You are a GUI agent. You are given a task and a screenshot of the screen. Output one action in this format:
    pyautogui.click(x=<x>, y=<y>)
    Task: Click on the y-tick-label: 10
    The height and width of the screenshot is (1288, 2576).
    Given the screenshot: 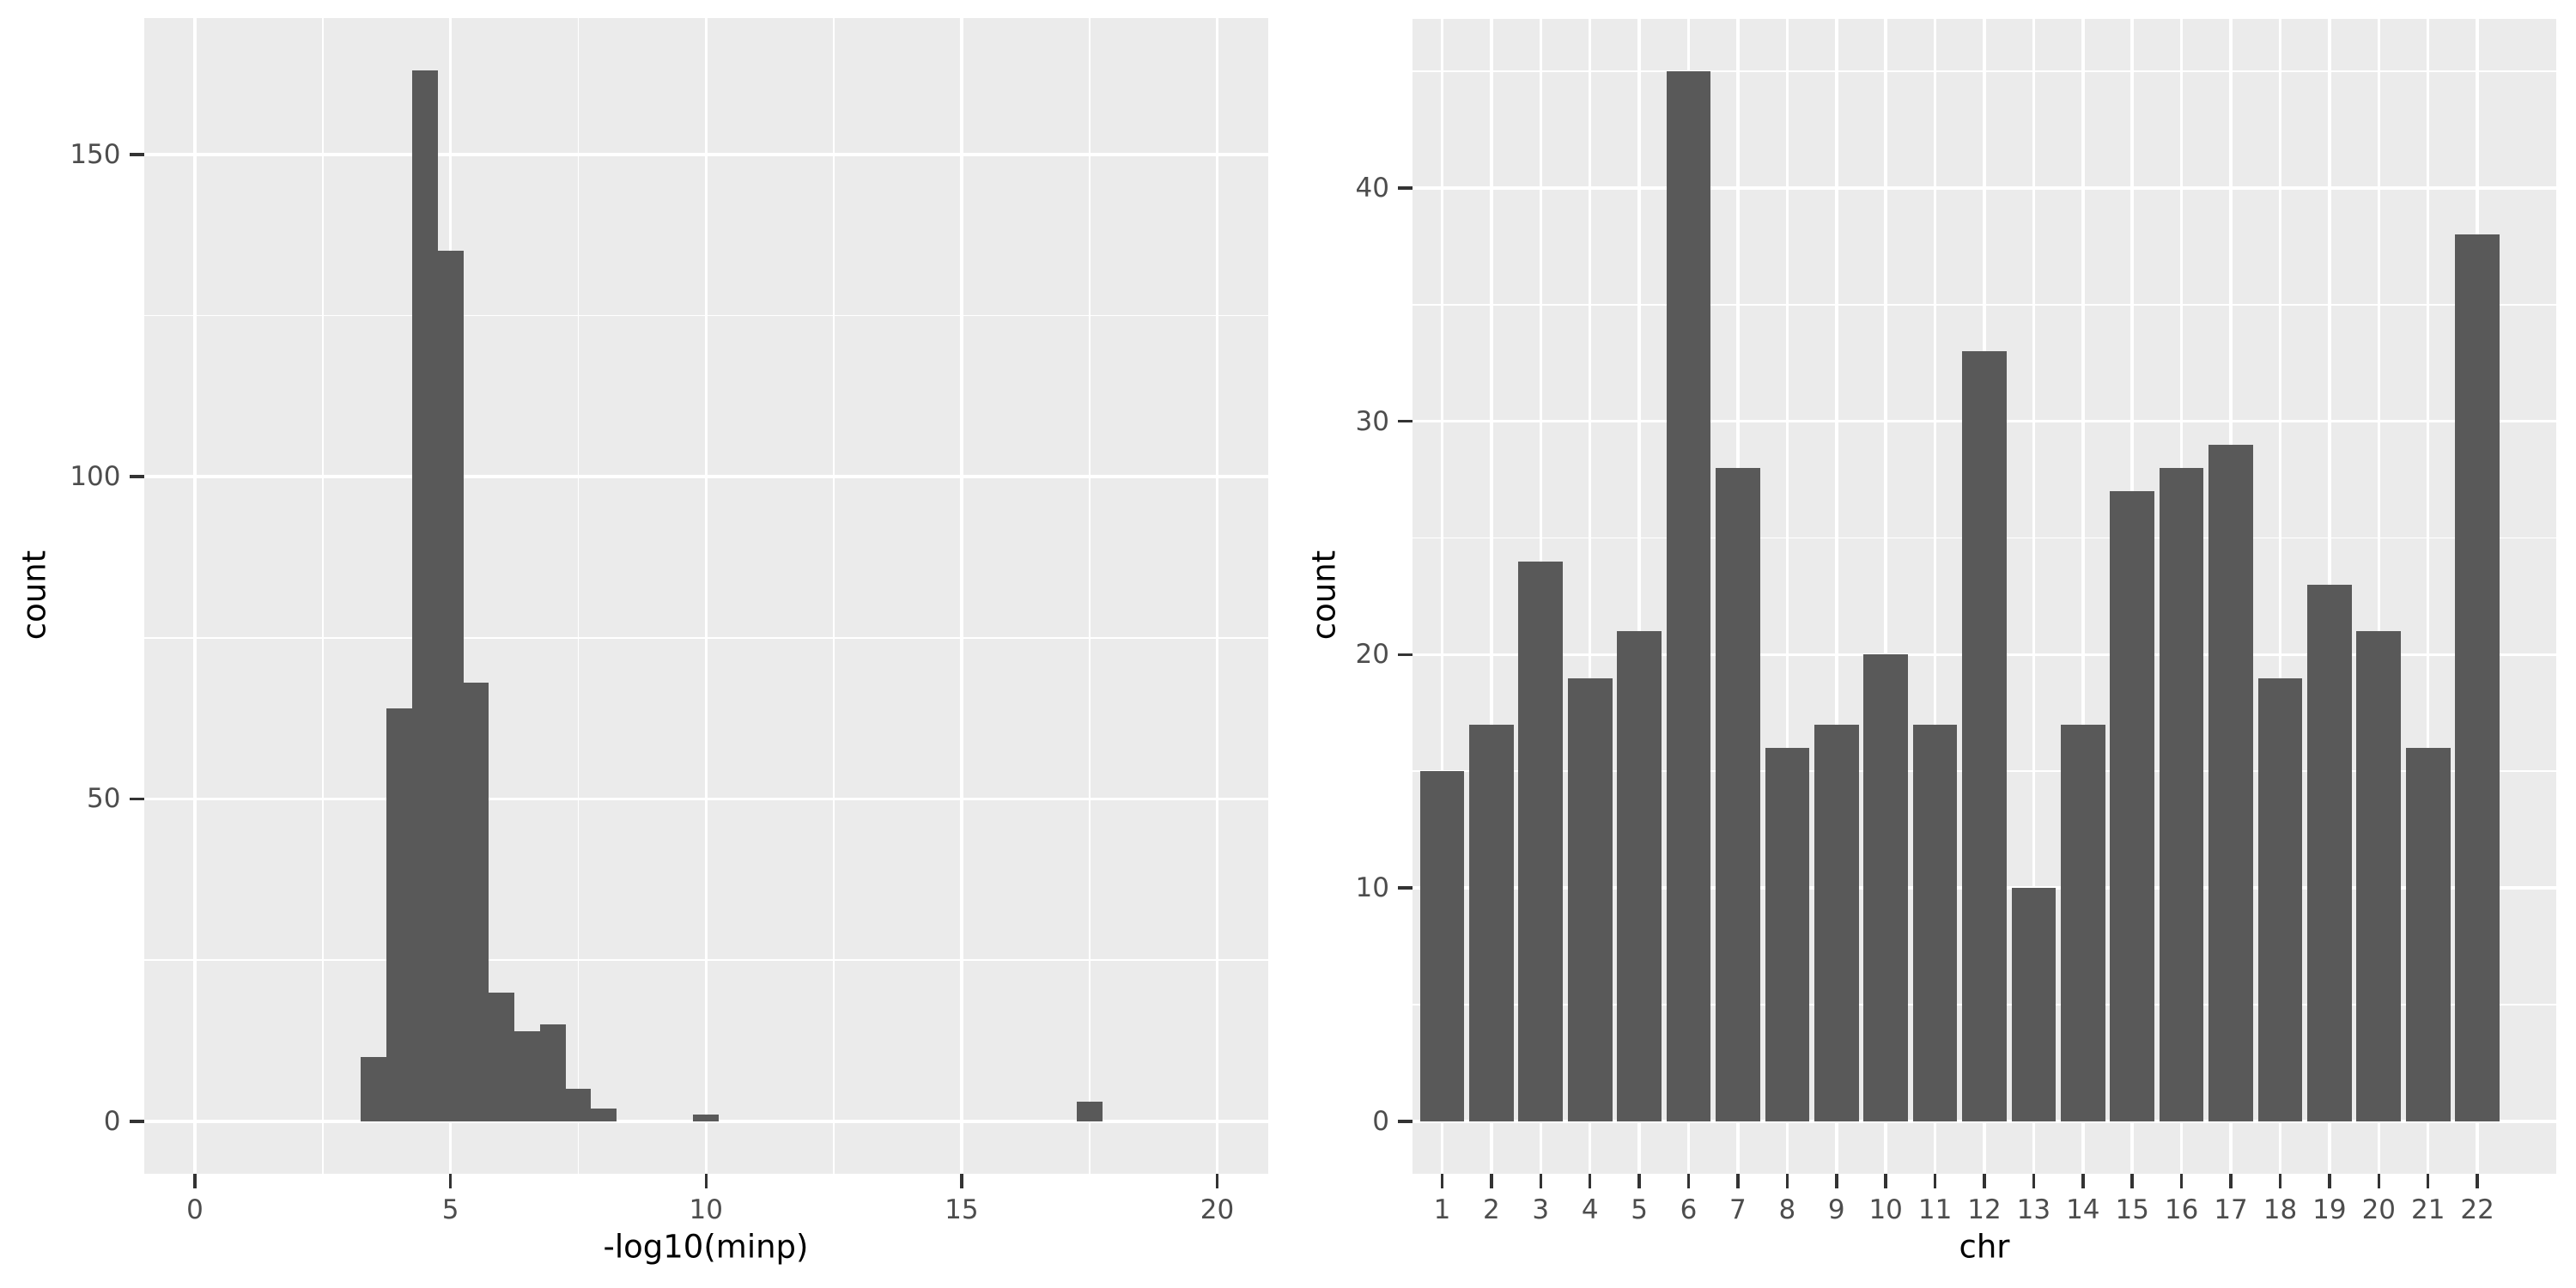 What is the action you would take?
    pyautogui.click(x=1372, y=888)
    